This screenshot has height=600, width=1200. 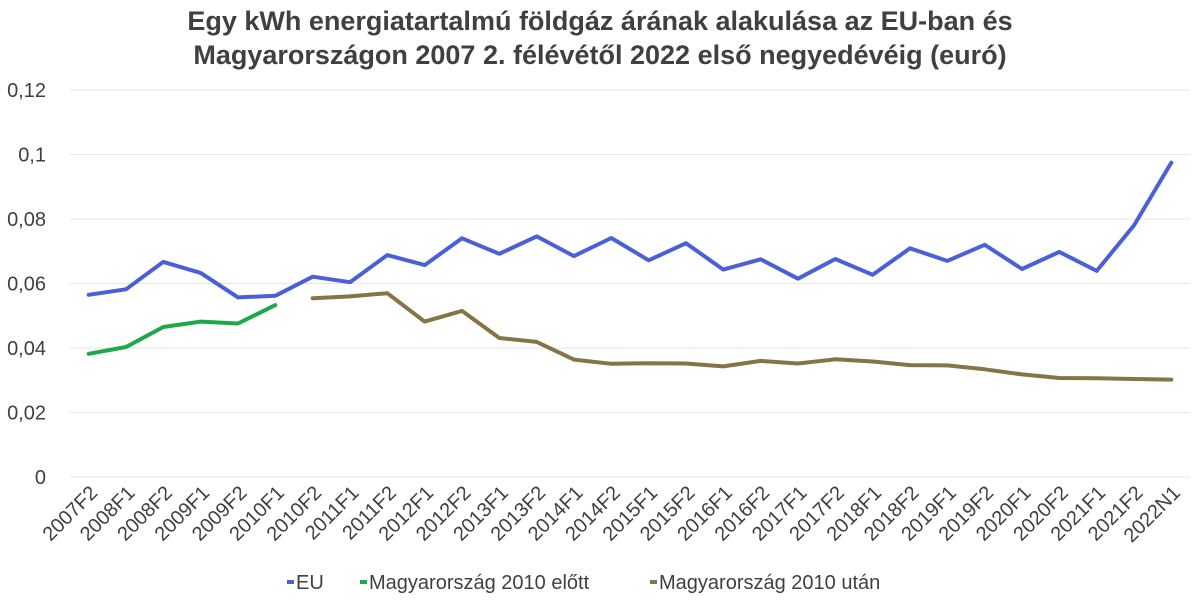 What do you see at coordinates (32, 156) in the screenshot?
I see `y-tick-label: 0,1` at bounding box center [32, 156].